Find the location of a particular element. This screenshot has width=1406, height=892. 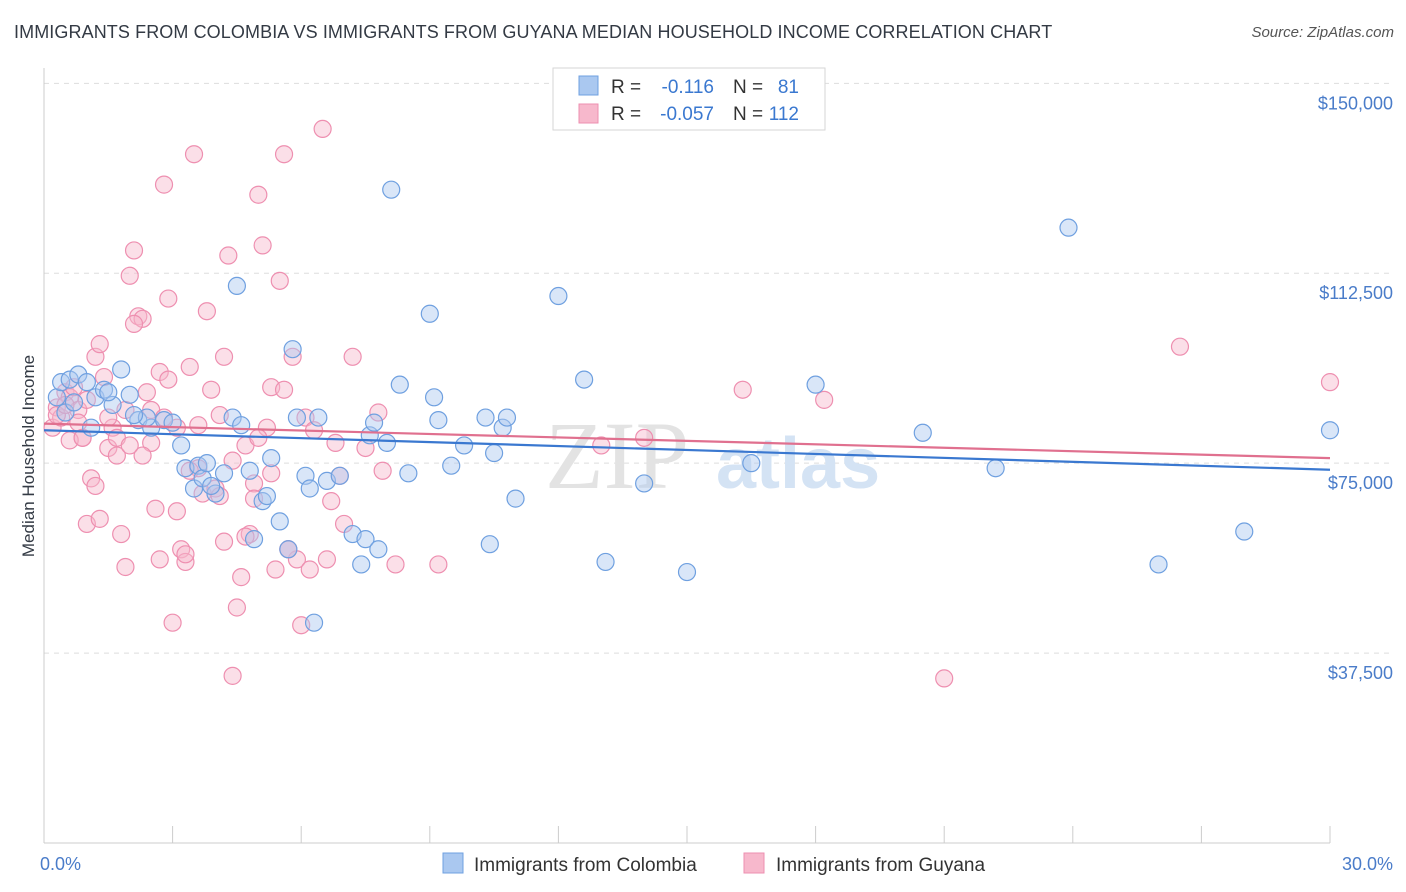

y-tick-label-3: $37,500 is located at coordinates (1360, 673).